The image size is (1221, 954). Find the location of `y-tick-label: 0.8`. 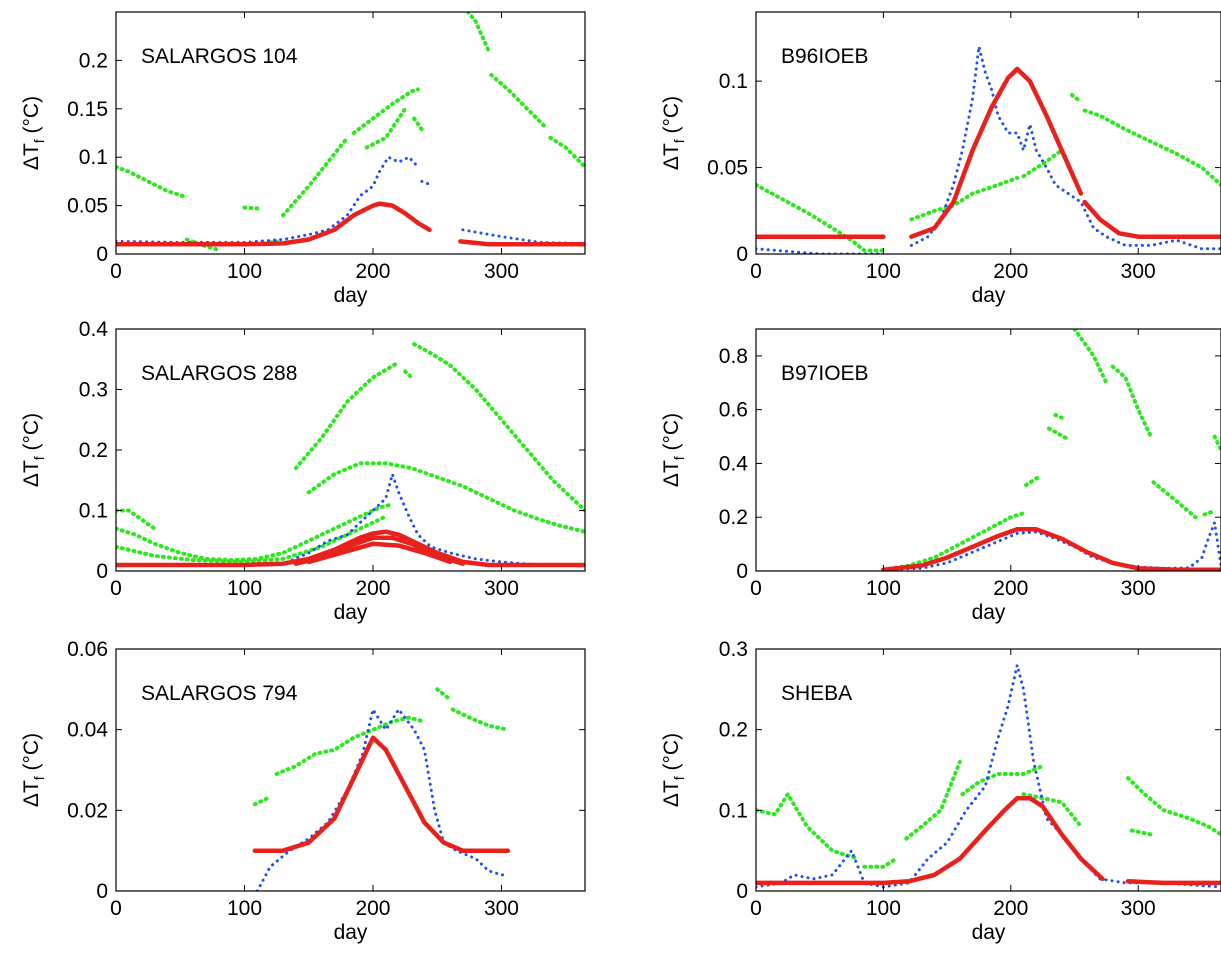

y-tick-label: 0.8 is located at coordinates (733, 356).